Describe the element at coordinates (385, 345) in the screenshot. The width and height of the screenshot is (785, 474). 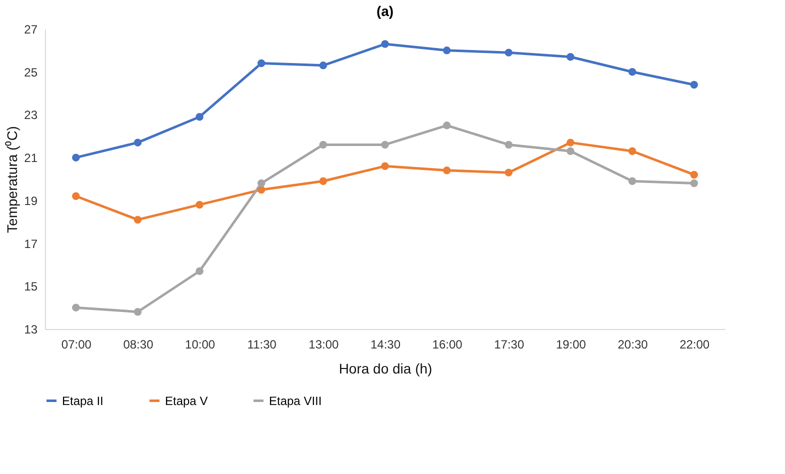
I see `x-tick-label: 14:30` at that location.